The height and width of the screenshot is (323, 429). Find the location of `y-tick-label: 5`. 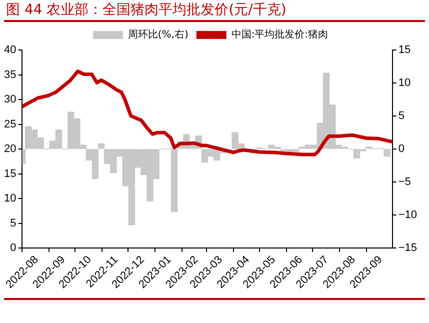

y-tick-label: 5 is located at coordinates (13, 223).